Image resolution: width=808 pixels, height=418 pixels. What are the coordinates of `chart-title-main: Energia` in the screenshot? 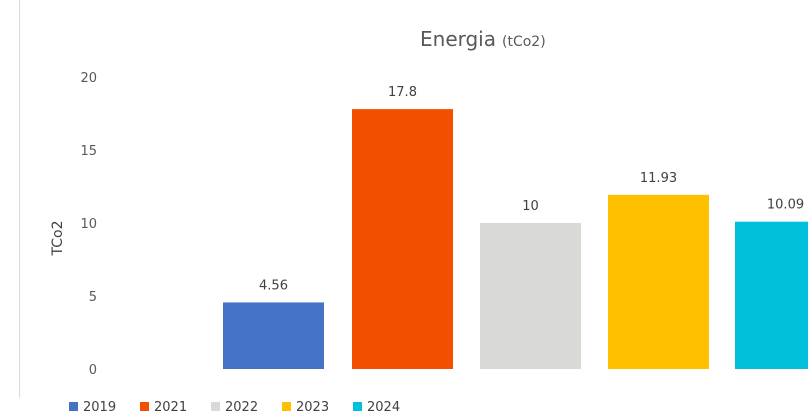 It's located at (458, 39).